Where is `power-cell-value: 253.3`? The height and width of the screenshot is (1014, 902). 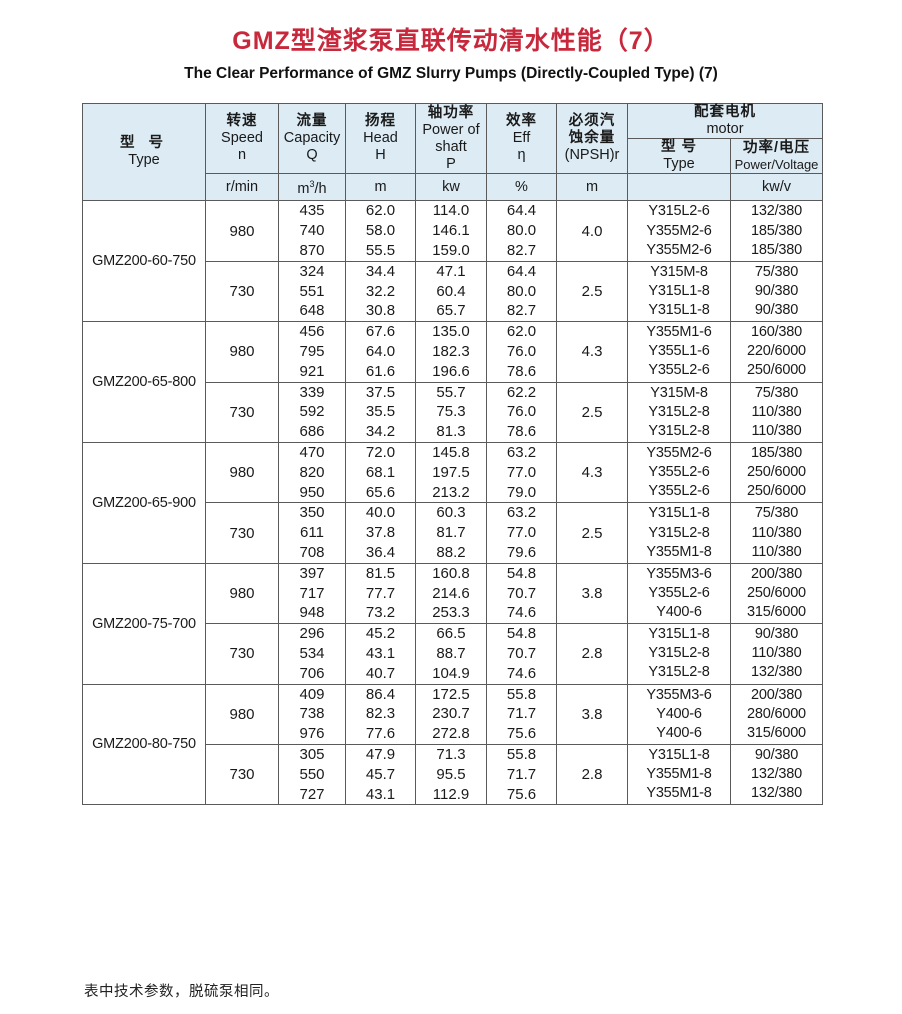 power-cell-value: 253.3 is located at coordinates (451, 613).